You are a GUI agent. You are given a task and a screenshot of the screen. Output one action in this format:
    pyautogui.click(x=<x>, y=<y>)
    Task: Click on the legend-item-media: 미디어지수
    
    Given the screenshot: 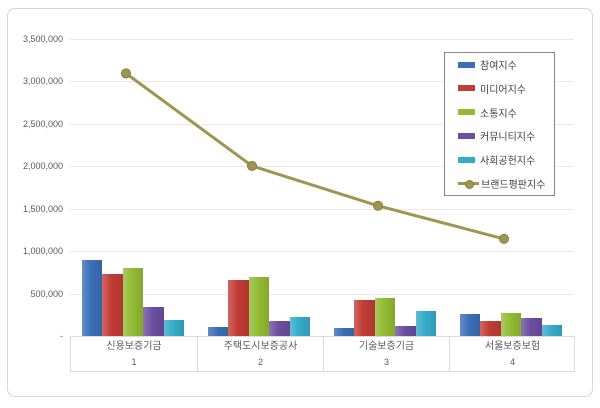 What is the action you would take?
    pyautogui.click(x=506, y=89)
    